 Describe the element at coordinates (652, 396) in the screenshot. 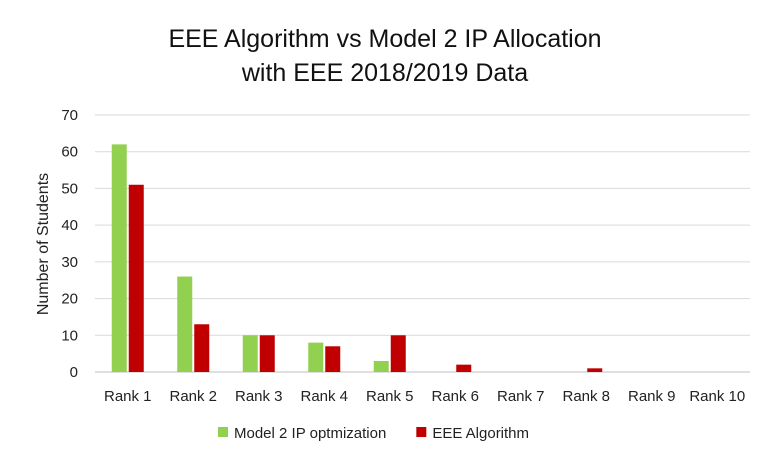

I see `x-tick-label: Rank 9` at that location.